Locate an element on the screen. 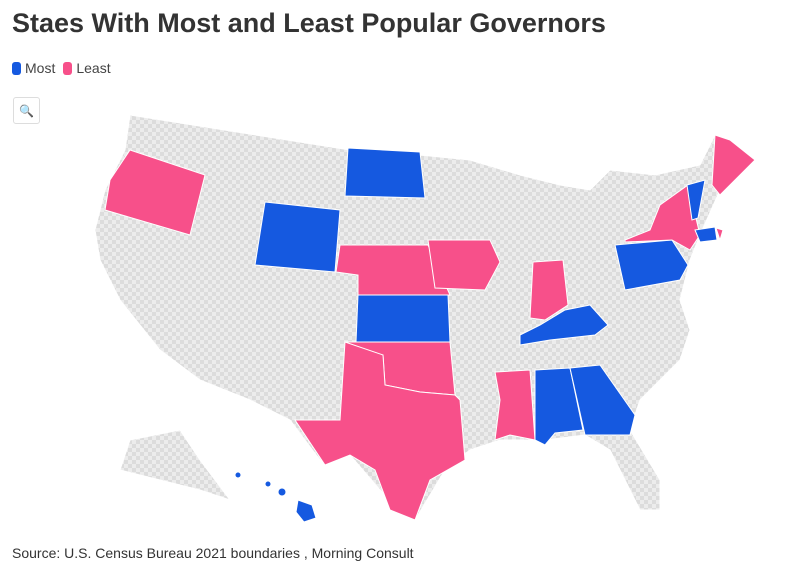 The width and height of the screenshot is (800, 573). state-connecticut is located at coordinates (706, 234).